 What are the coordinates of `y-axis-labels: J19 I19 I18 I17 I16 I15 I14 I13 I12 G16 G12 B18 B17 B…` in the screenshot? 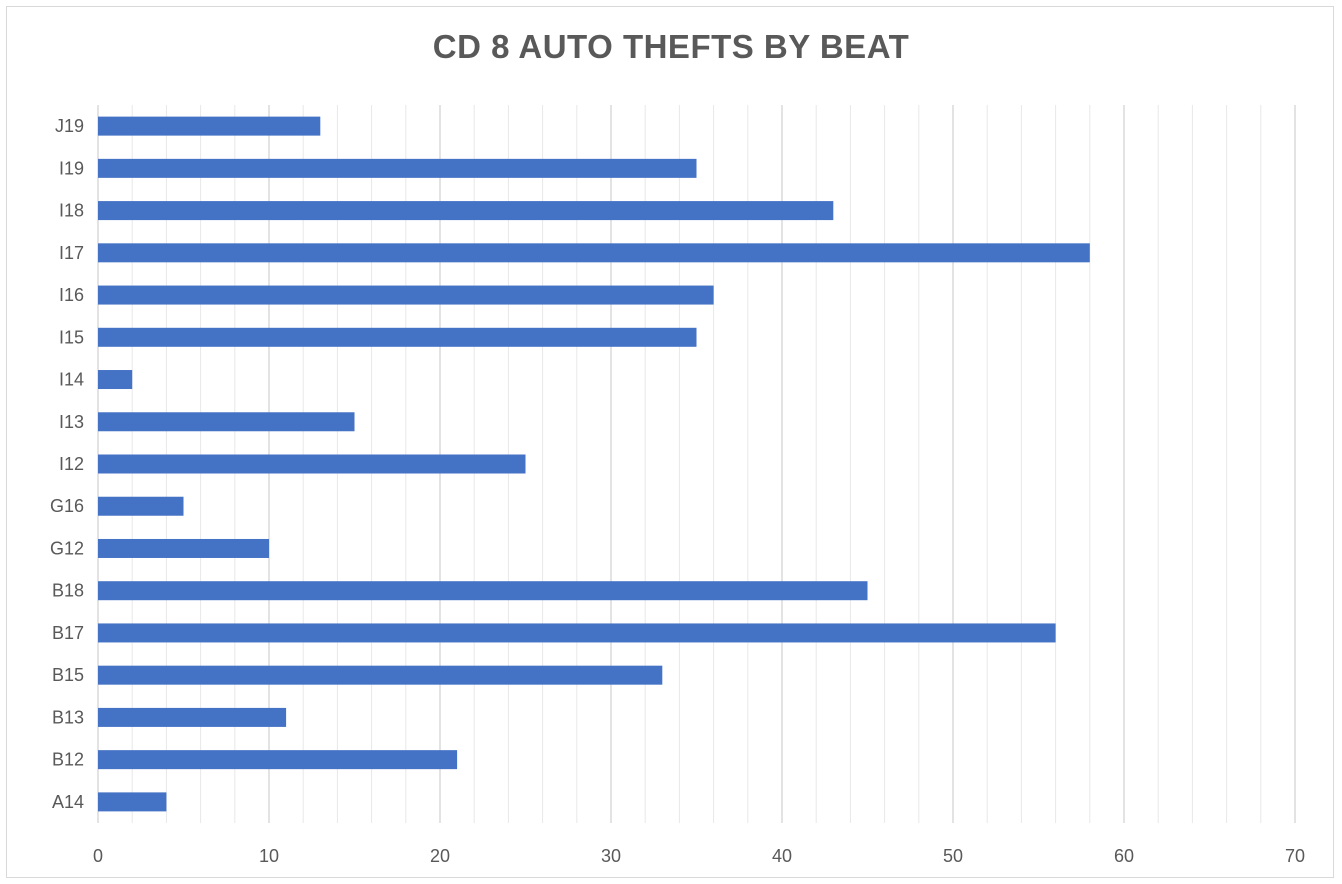 It's located at (67, 464).